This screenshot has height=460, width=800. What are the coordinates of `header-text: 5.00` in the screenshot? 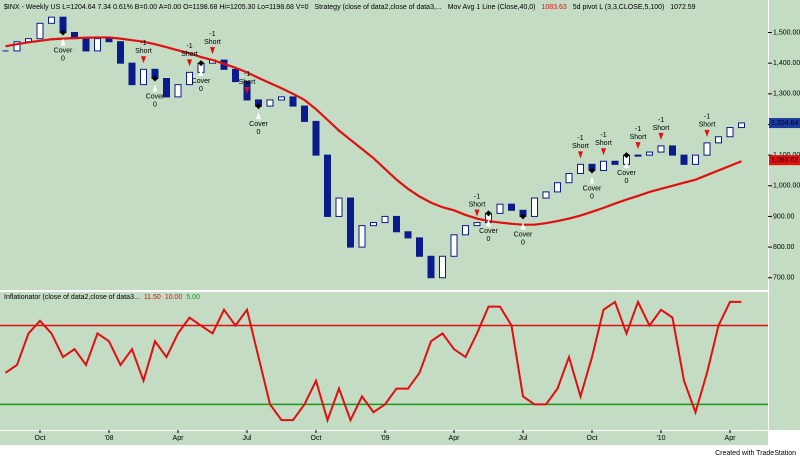 It's located at (193, 297).